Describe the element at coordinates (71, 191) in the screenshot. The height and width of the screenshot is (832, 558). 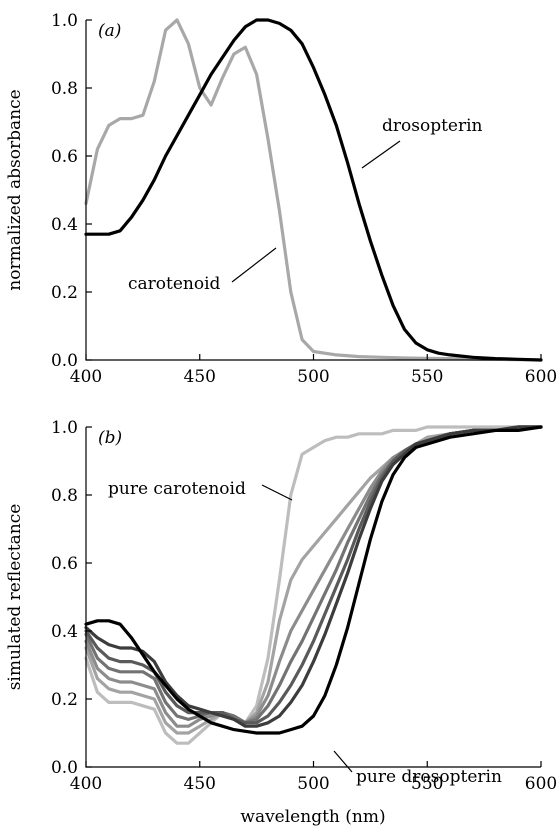
I see `panel-a-y-ticks: 0.0 0.2 0.4 0.6 0.8 1.0` at that location.